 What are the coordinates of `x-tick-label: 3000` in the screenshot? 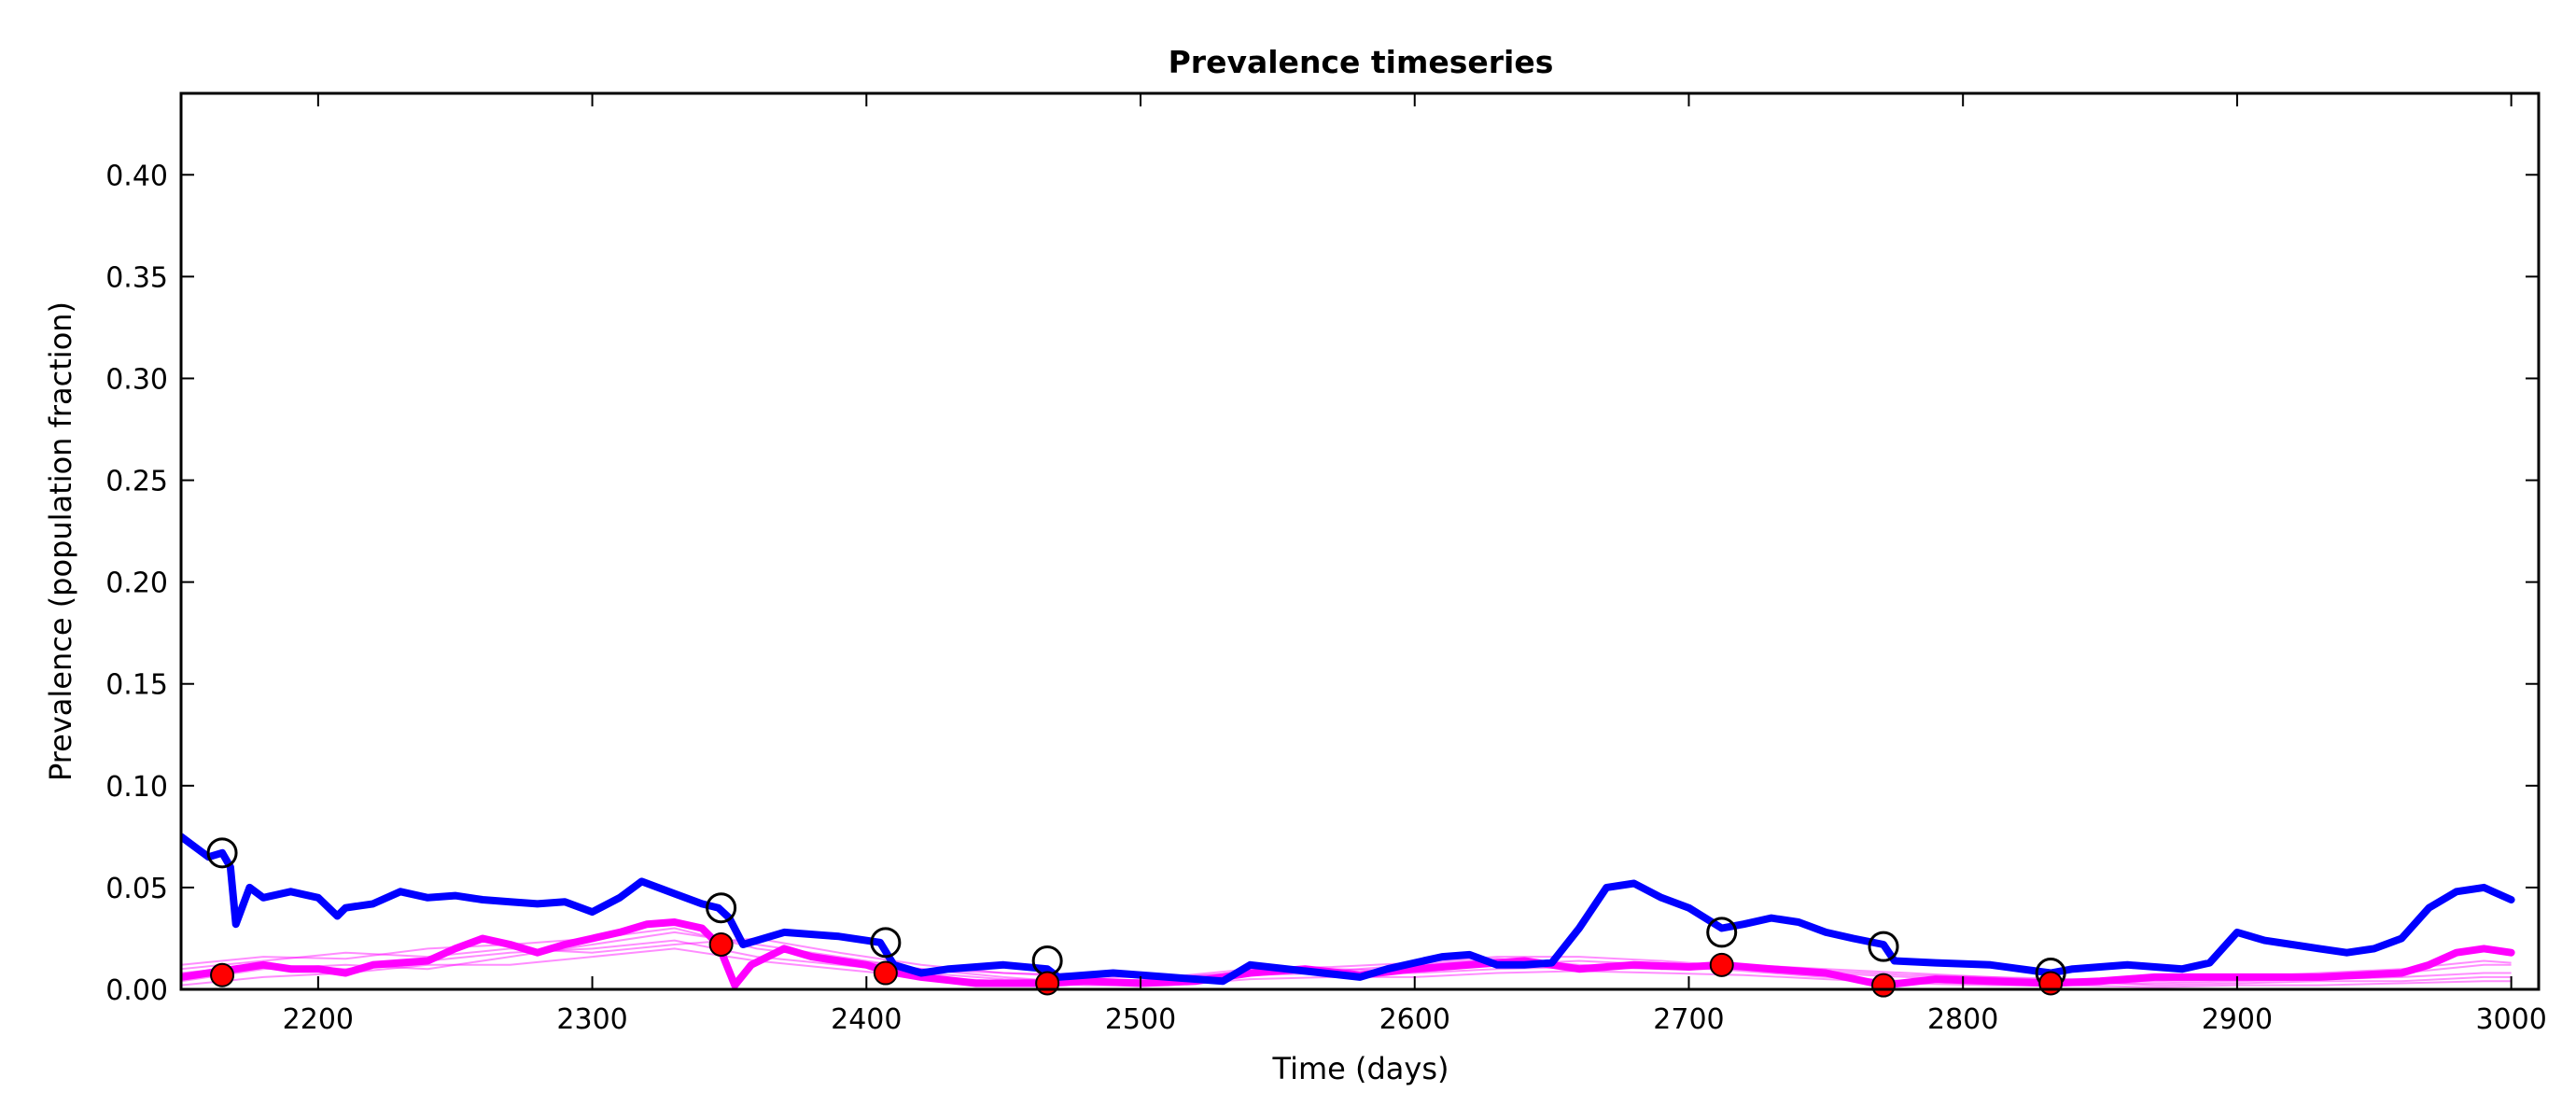 It's located at (2510, 1019).